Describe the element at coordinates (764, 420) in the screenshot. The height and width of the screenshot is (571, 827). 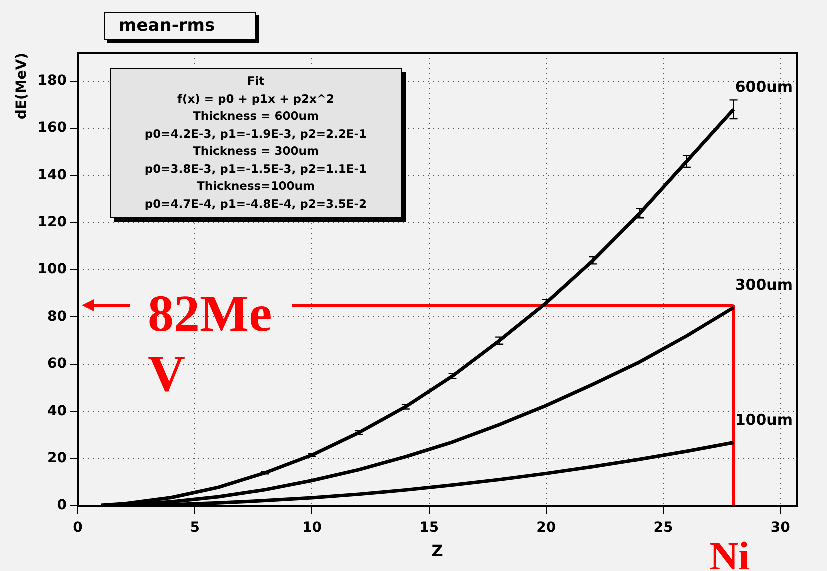
I see `series-label: 100um` at that location.